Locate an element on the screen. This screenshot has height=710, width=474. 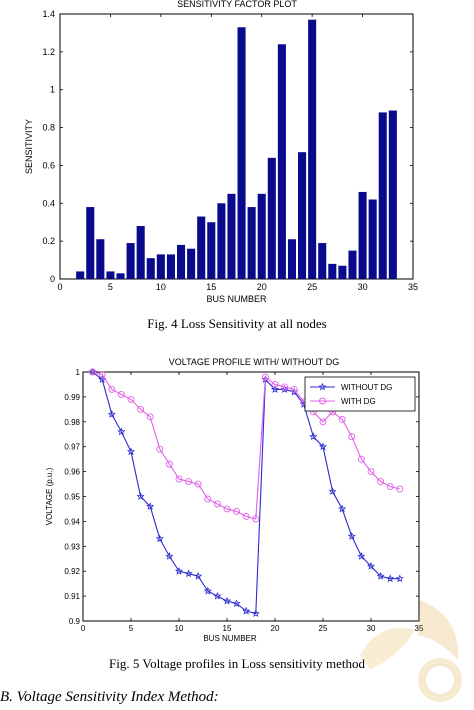
chart-title: SENSITIVITY FACTOR PLOT is located at coordinates (237, 4).